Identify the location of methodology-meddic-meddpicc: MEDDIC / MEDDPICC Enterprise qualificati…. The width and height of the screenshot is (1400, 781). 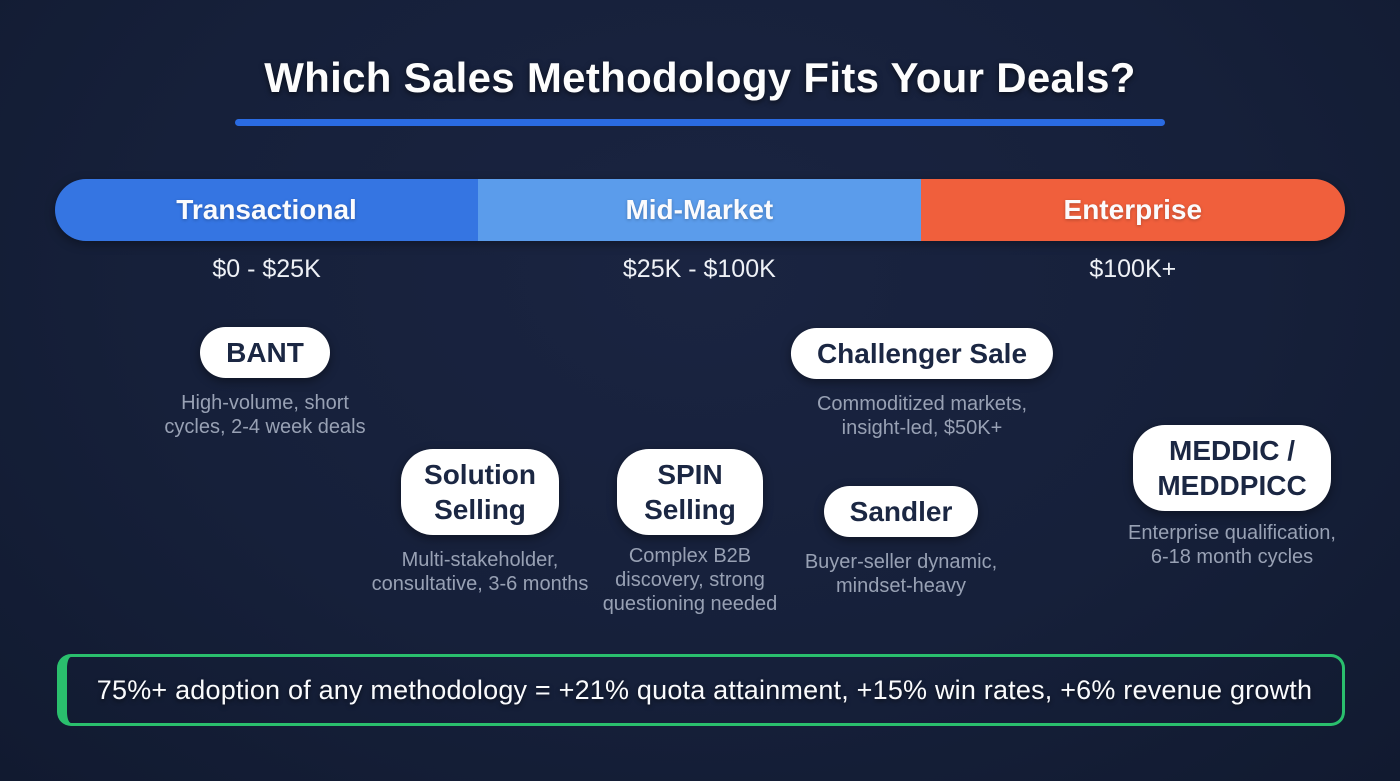
(1232, 497).